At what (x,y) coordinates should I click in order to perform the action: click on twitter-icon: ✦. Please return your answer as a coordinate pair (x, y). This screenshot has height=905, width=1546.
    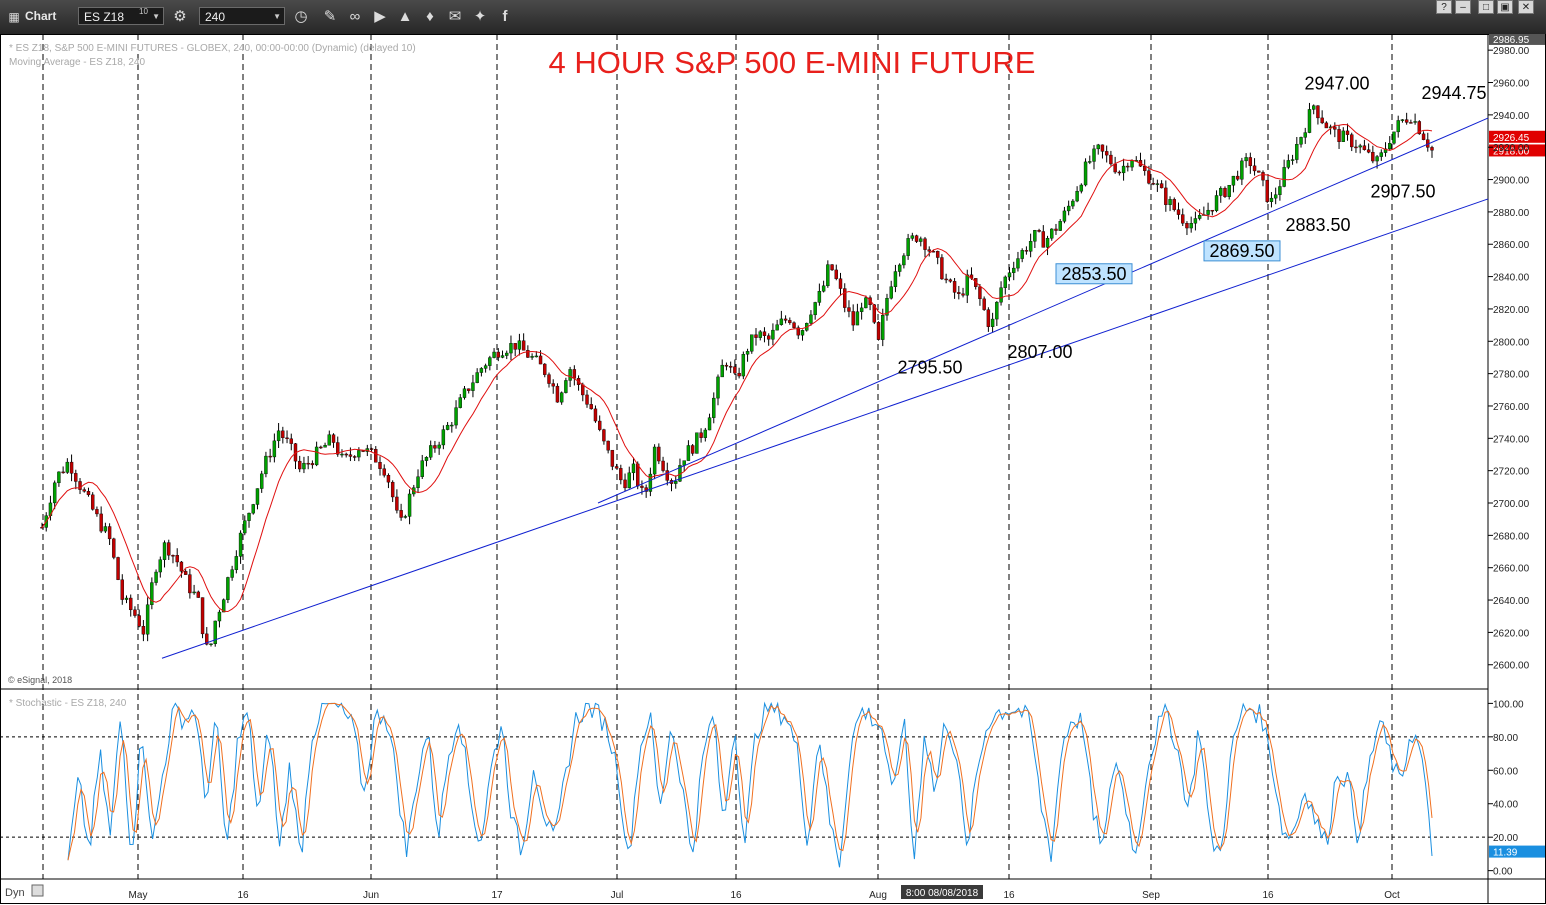
    Looking at the image, I should click on (480, 16).